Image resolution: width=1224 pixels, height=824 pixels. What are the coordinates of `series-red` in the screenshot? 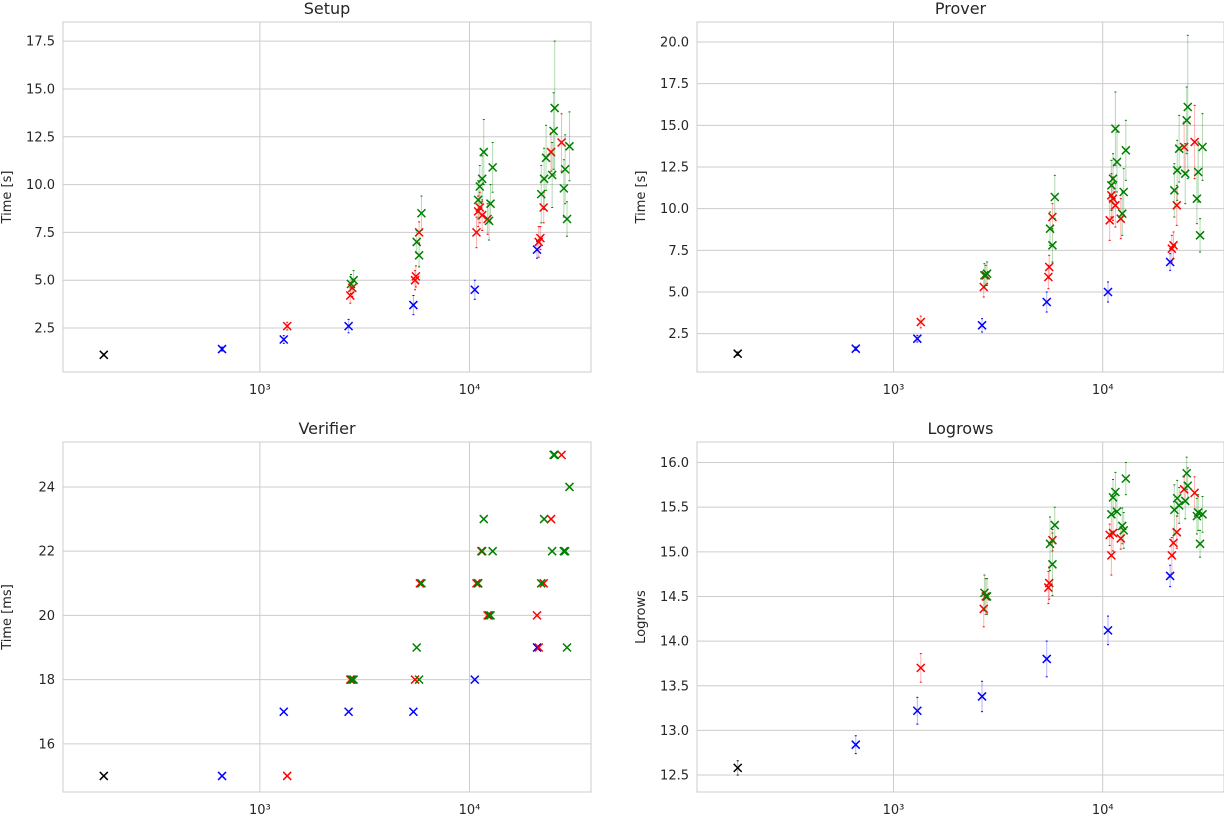 It's located at (424, 222).